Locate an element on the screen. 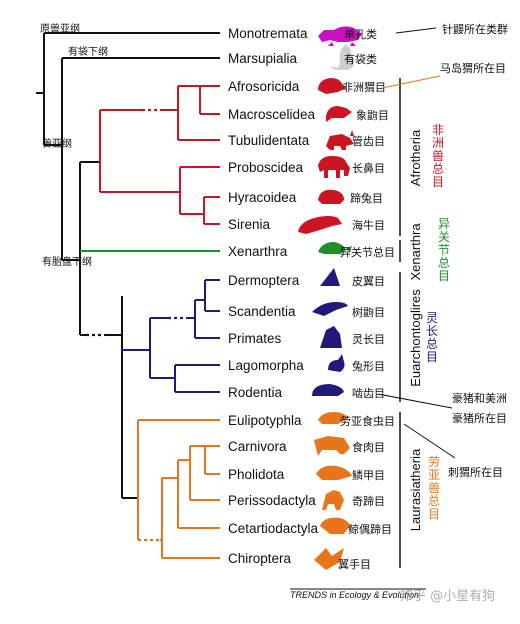  taxon-name-marsupialia: Marsupialia is located at coordinates (263, 58).